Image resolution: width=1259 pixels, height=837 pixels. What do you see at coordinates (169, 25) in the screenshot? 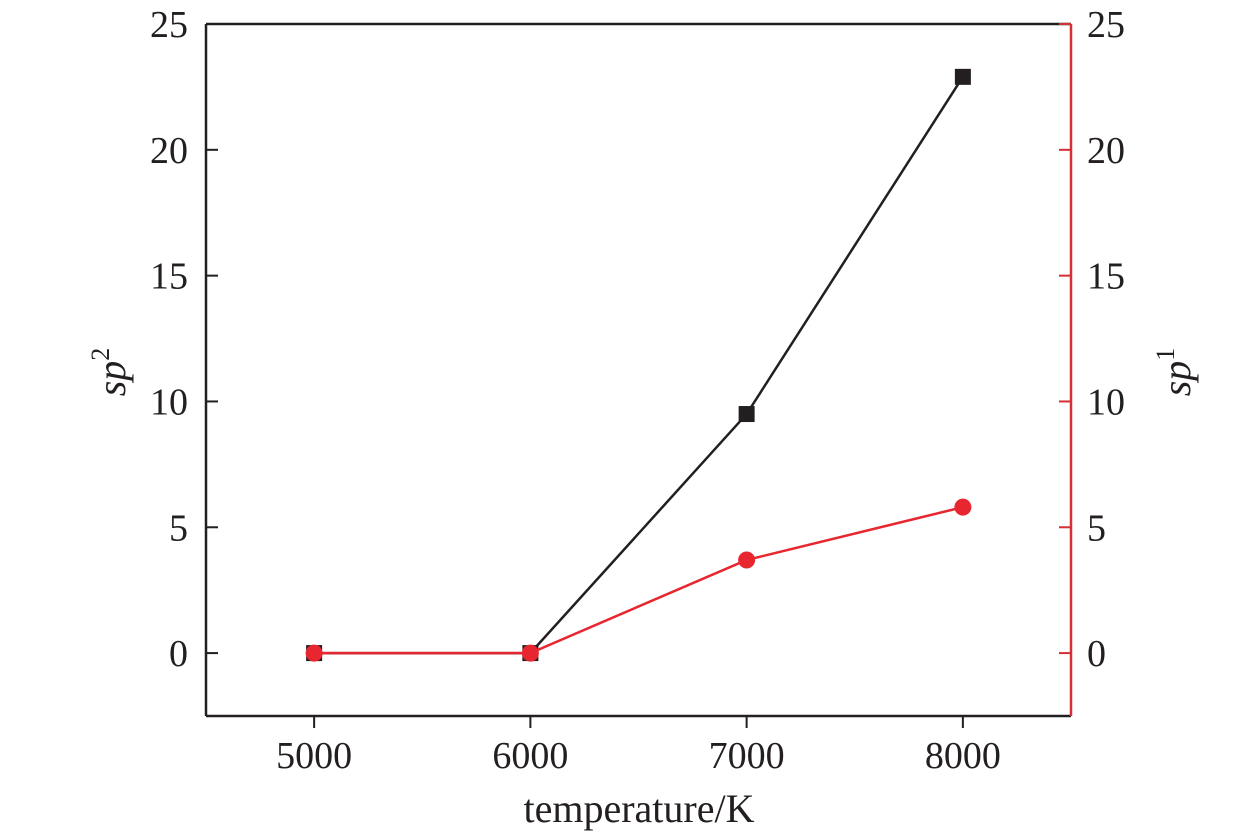
I see `left-y-tick-label: 25` at bounding box center [169, 25].